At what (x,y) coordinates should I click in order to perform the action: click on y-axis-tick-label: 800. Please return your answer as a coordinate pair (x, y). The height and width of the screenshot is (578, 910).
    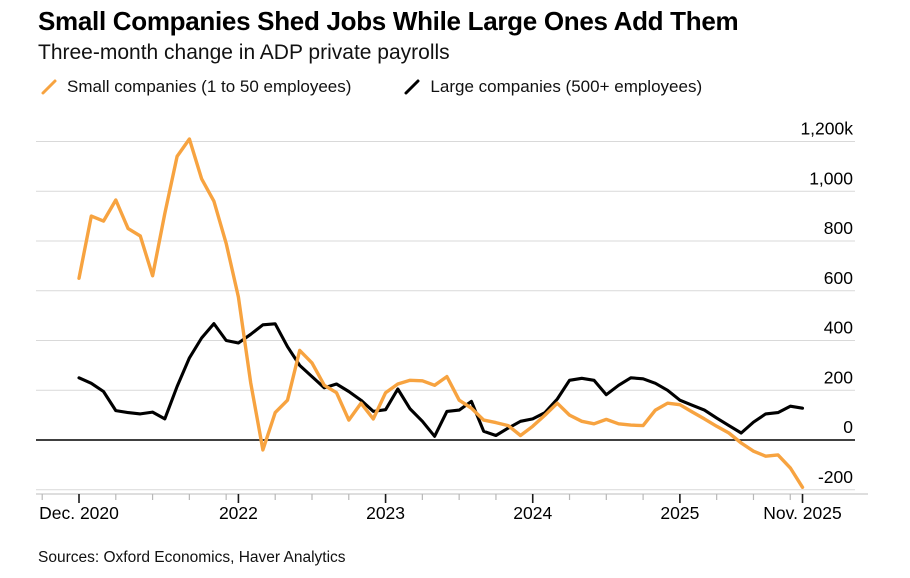
    Looking at the image, I should click on (838, 228).